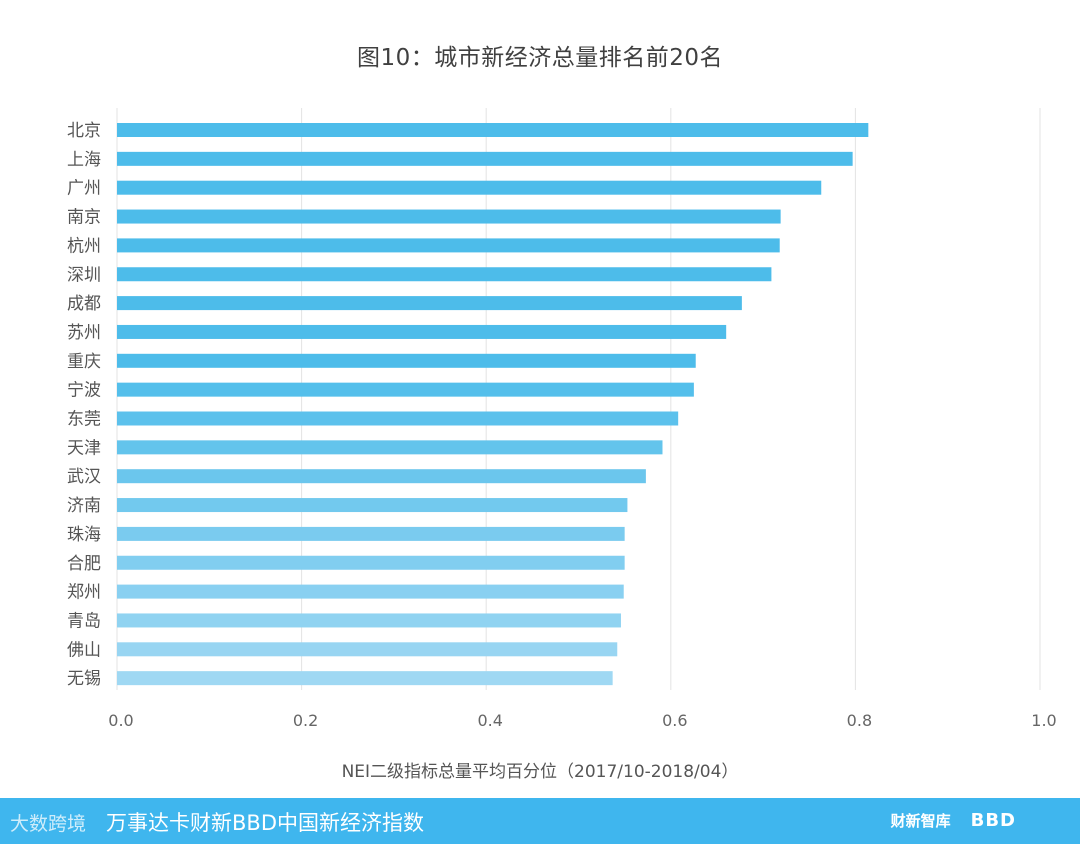 This screenshot has height=844, width=1080. I want to click on x-tick-labels: 0.0 0.2 0.4 0.6 0.8 1.0, so click(582, 720).